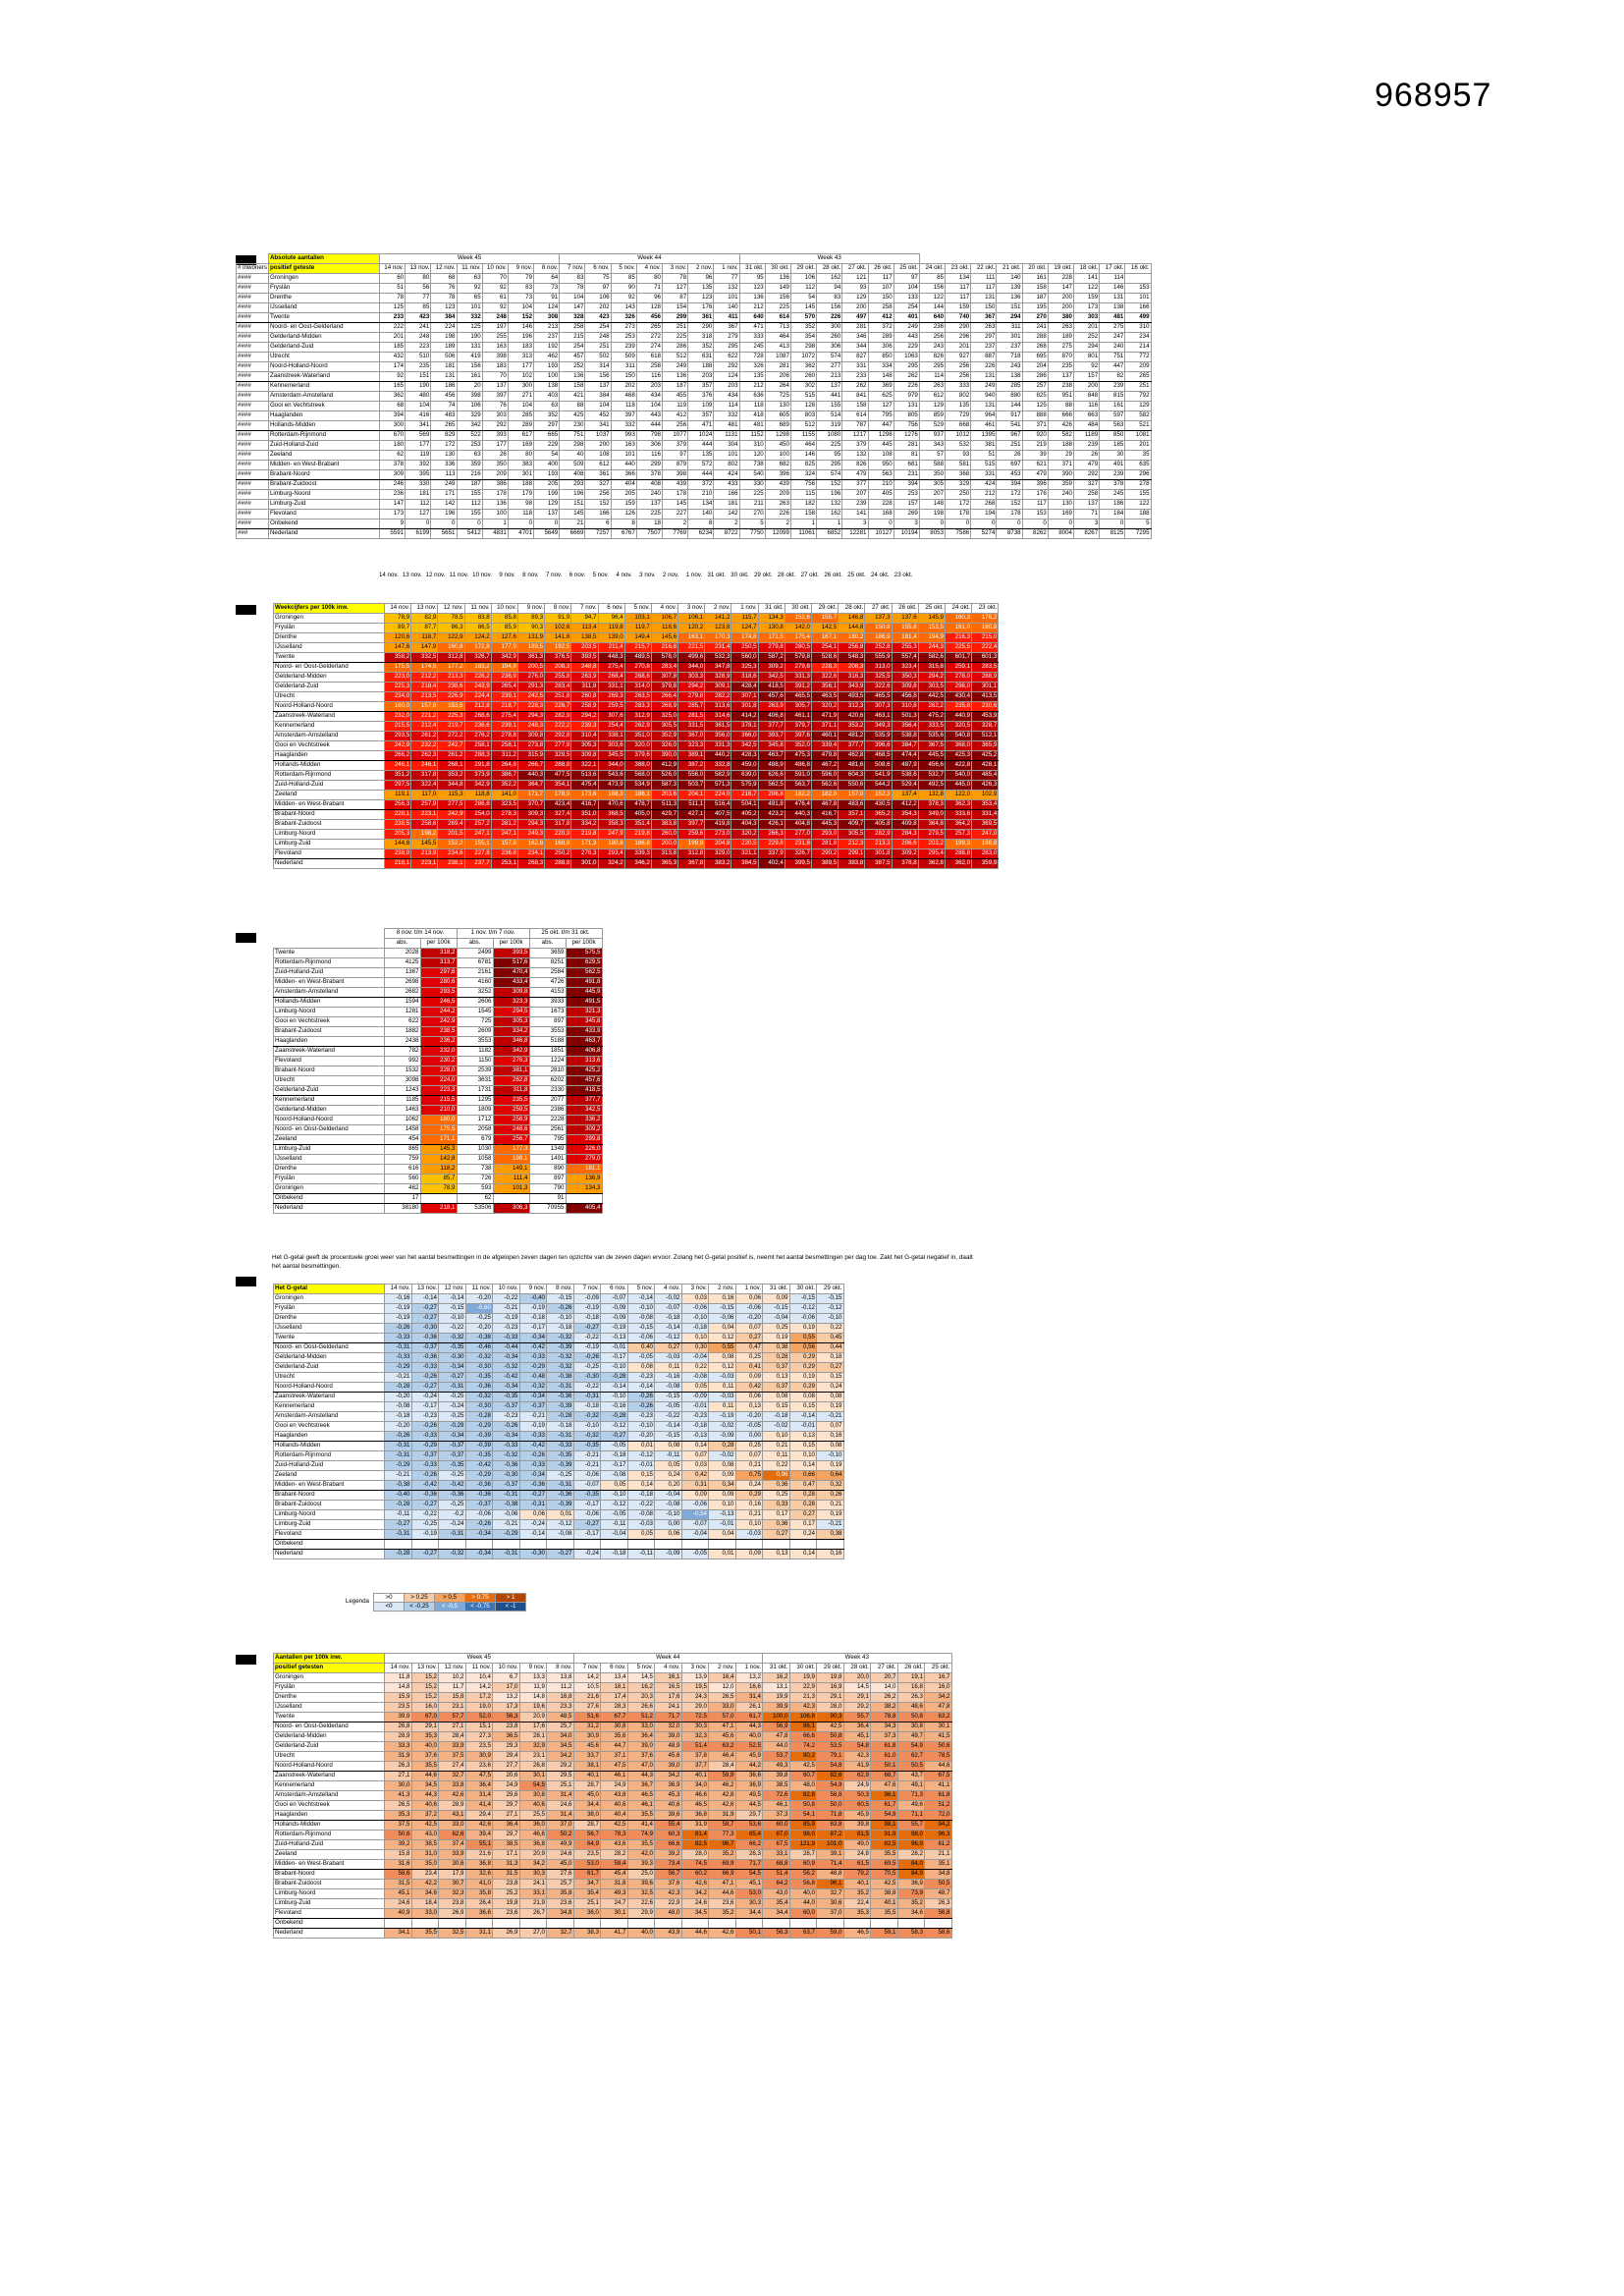 The width and height of the screenshot is (1624, 2296). Describe the element at coordinates (506, 1933) in the screenshot. I see `value-cell: 26,9` at that location.